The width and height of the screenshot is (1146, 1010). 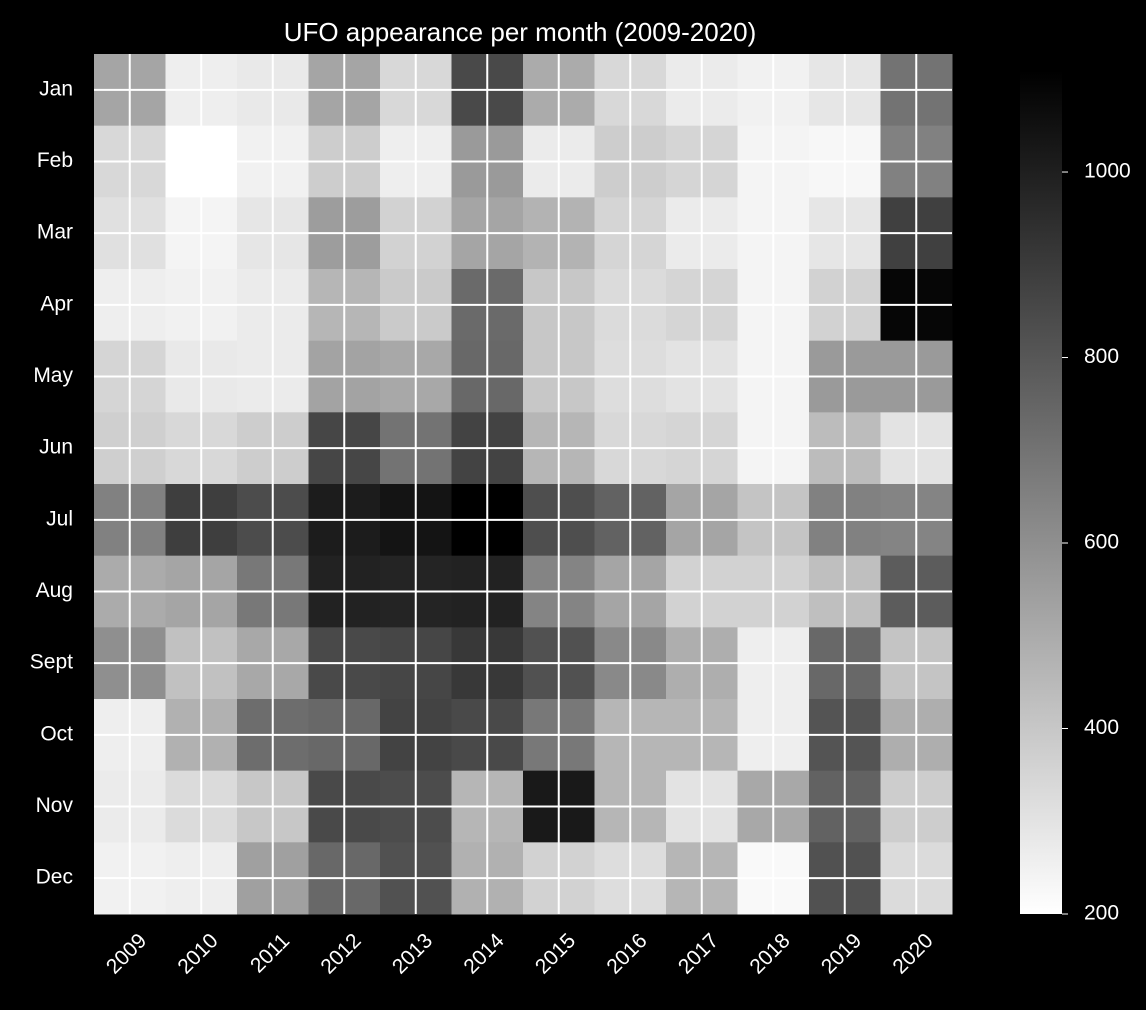 I want to click on year-label-2015: 2015, so click(x=555, y=953).